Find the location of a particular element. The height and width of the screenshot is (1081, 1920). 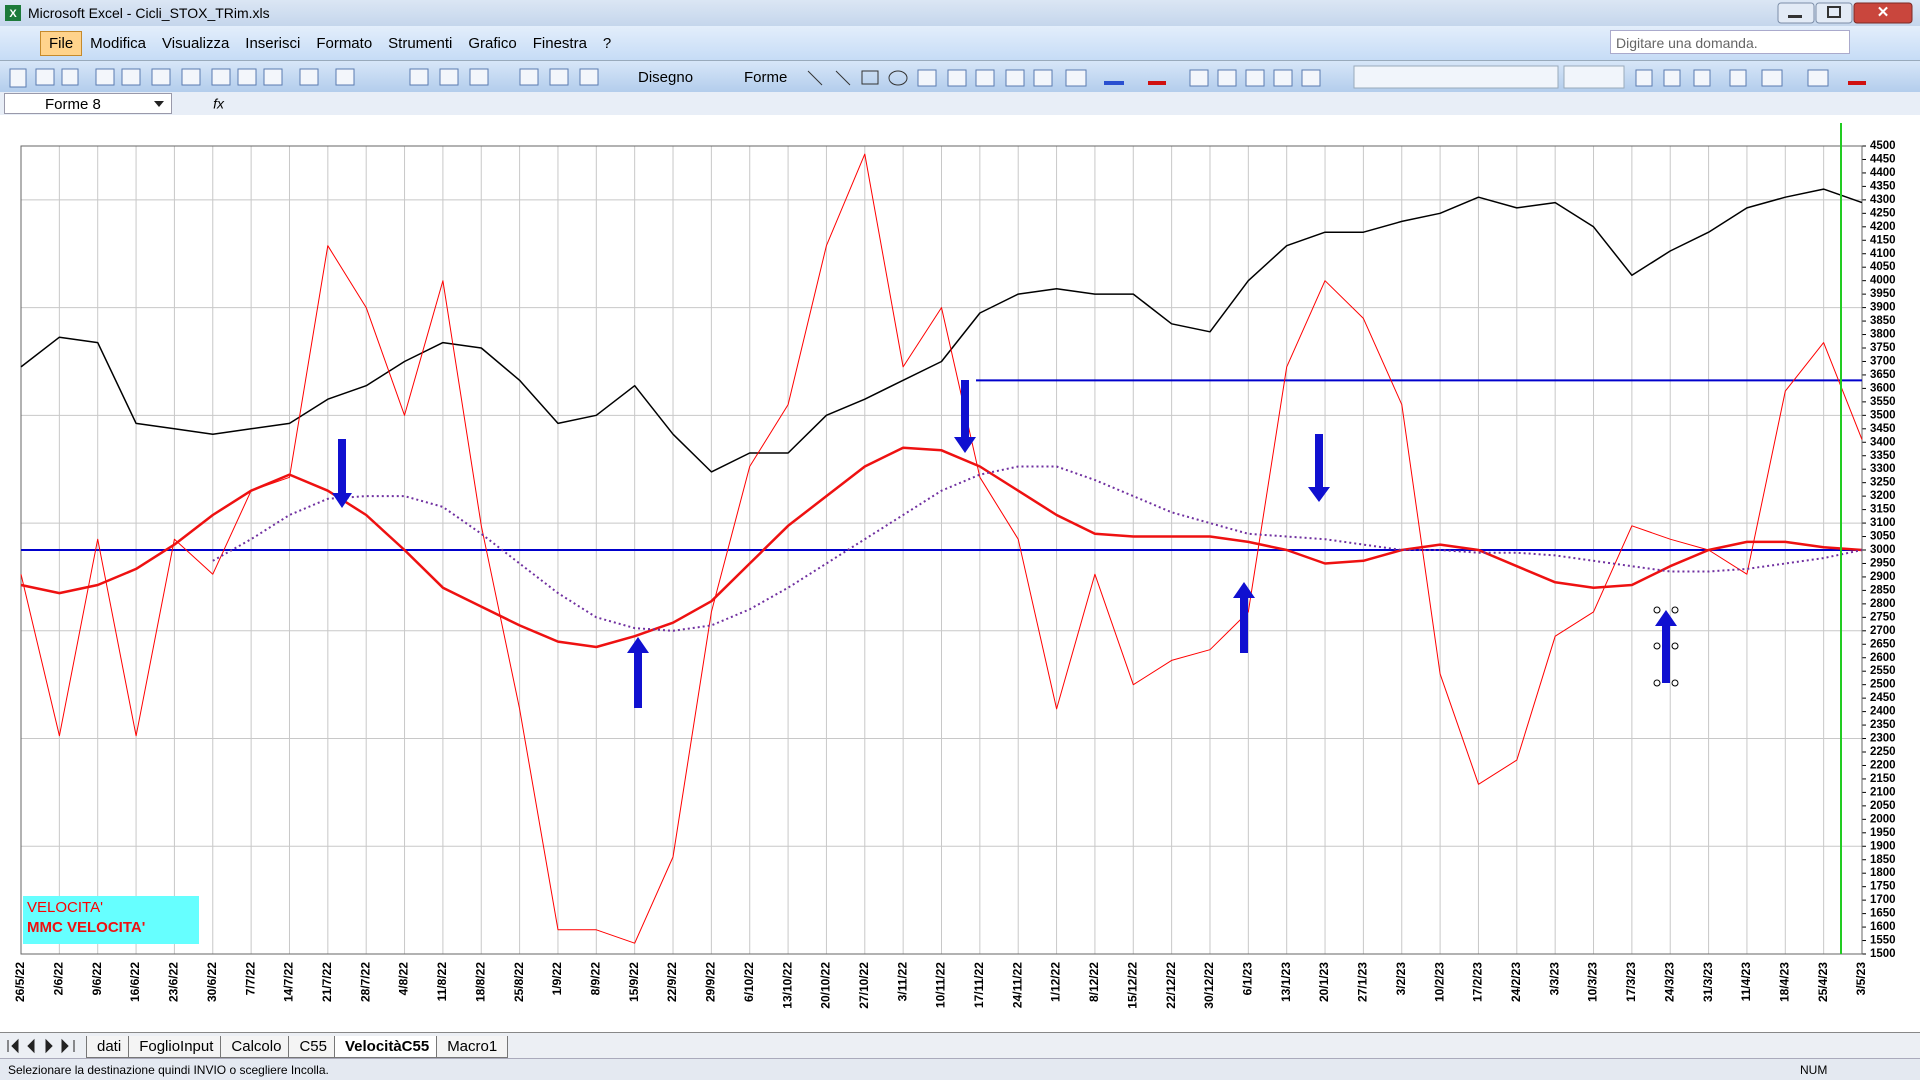

menu-item: Strumenti is located at coordinates (420, 43).